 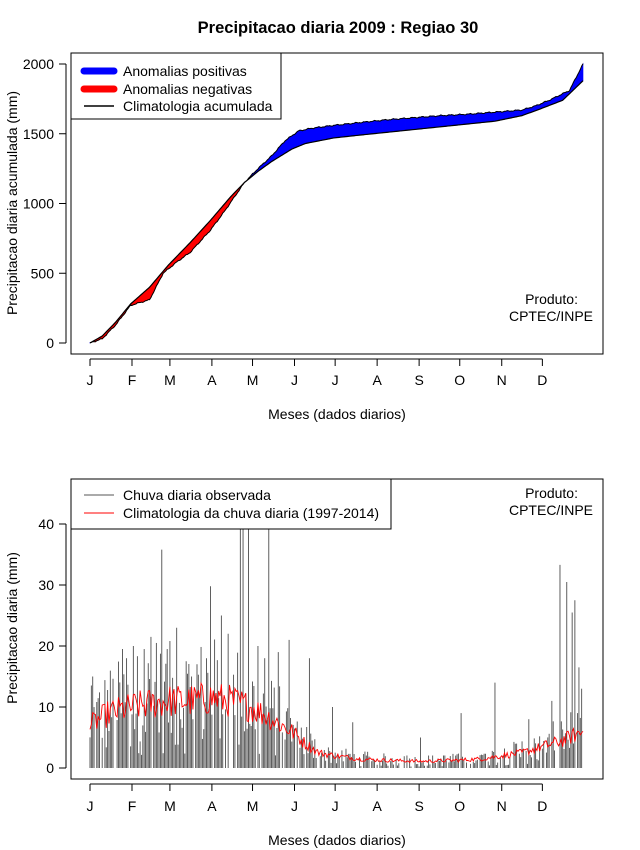 I want to click on legend-label-negative: Anomalias negativas, so click(x=187, y=89).